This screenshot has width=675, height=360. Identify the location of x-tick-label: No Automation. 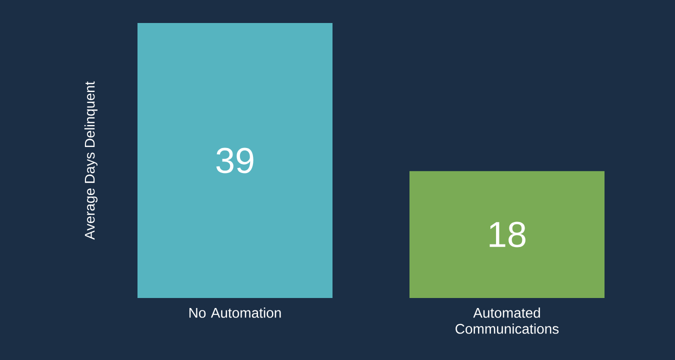
(235, 313).